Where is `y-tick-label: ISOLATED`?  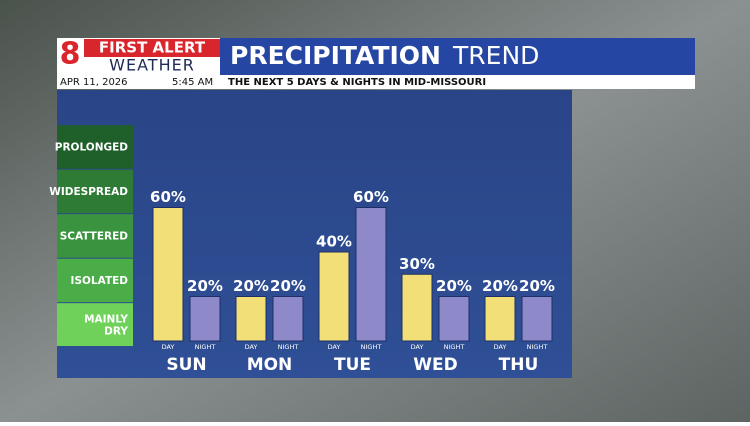 y-tick-label: ISOLATED is located at coordinates (100, 281).